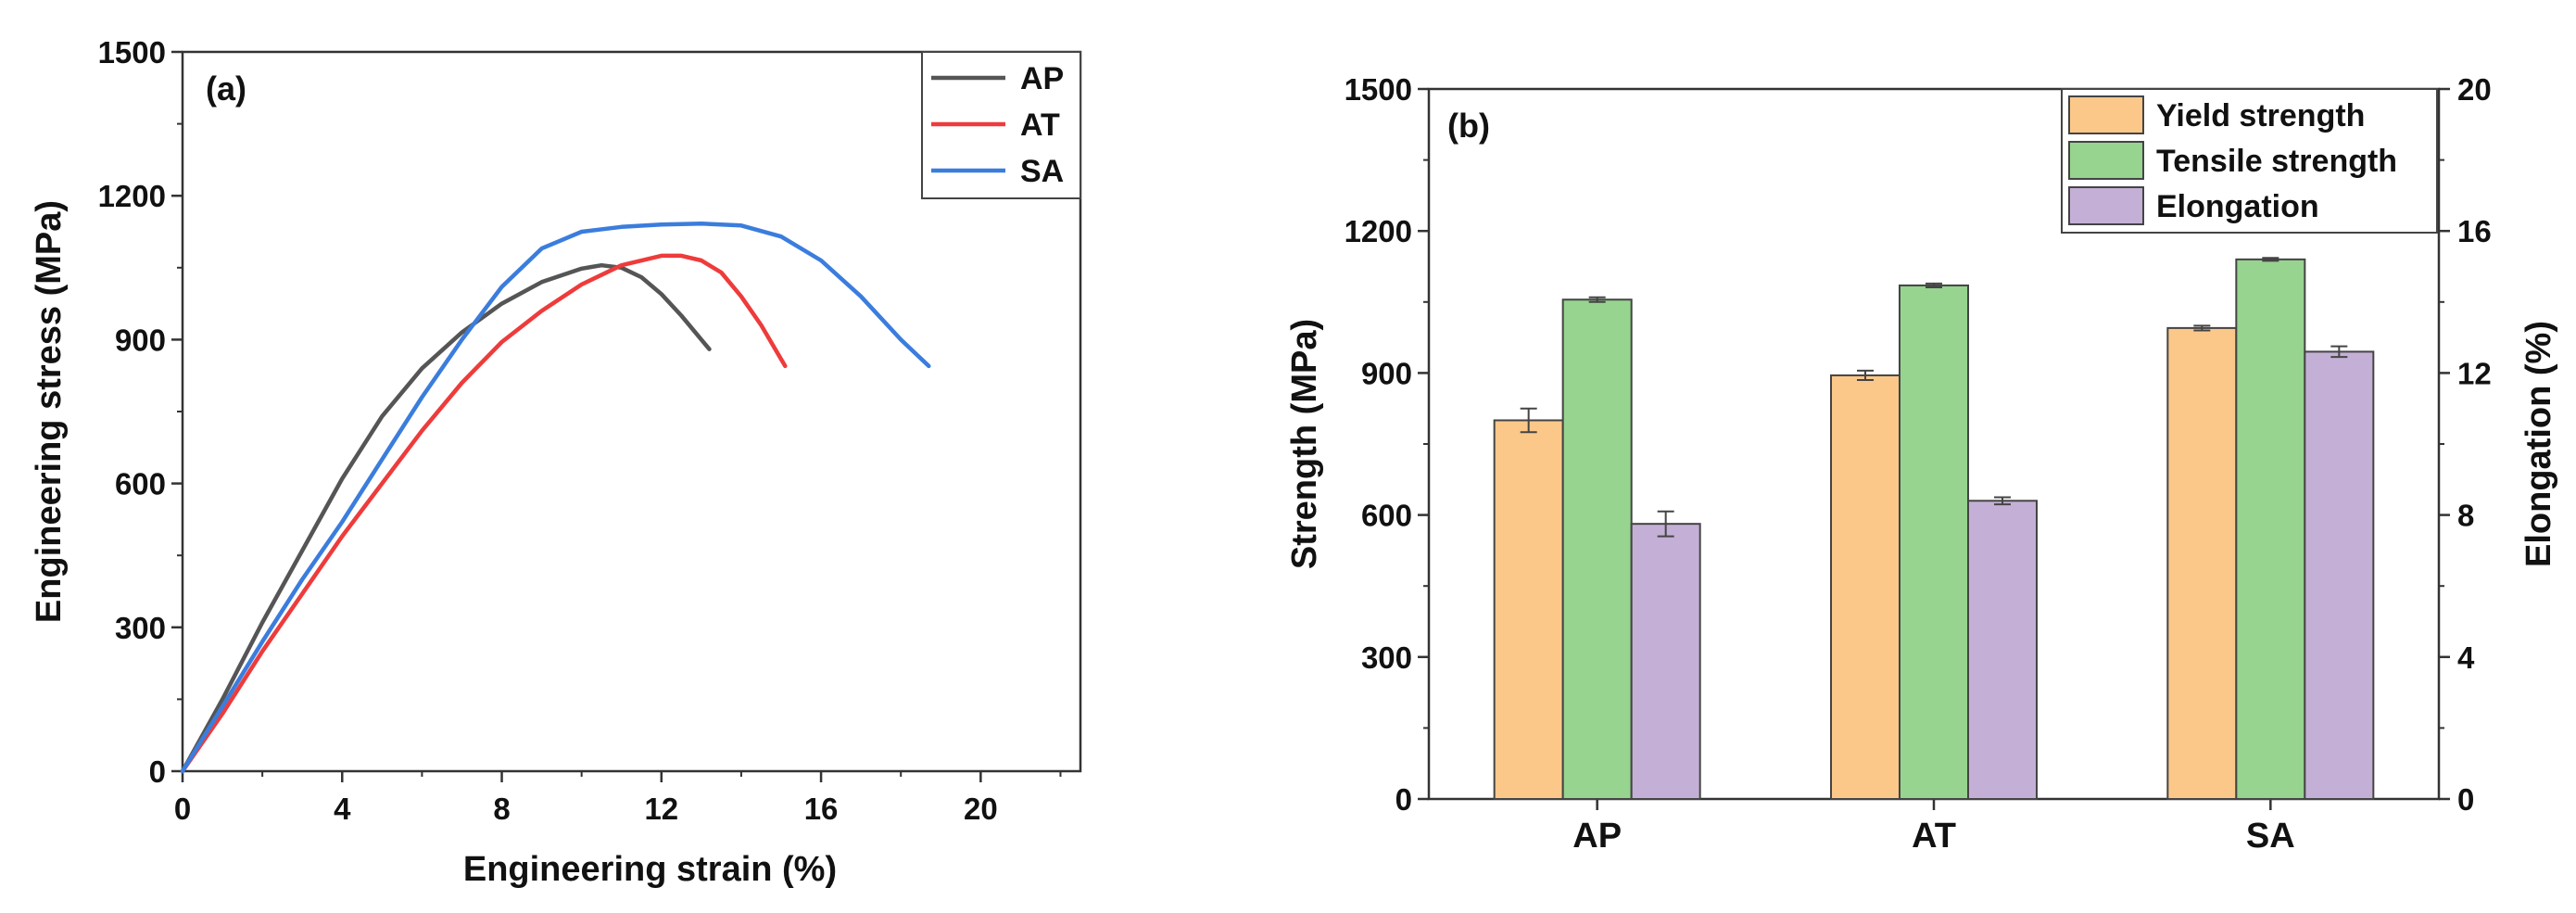 This screenshot has width=2576, height=913. I want to click on legend-a: AP AT SA, so click(1001, 125).